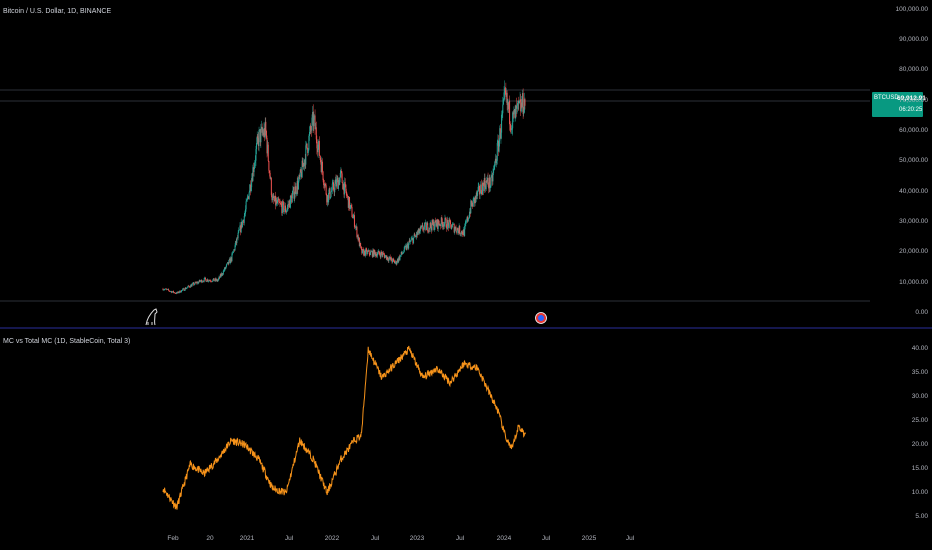 The width and height of the screenshot is (932, 550). What do you see at coordinates (899, 104) in the screenshot?
I see `last-price-tag: BTCUSD 69,912.91 06:20:25` at bounding box center [899, 104].